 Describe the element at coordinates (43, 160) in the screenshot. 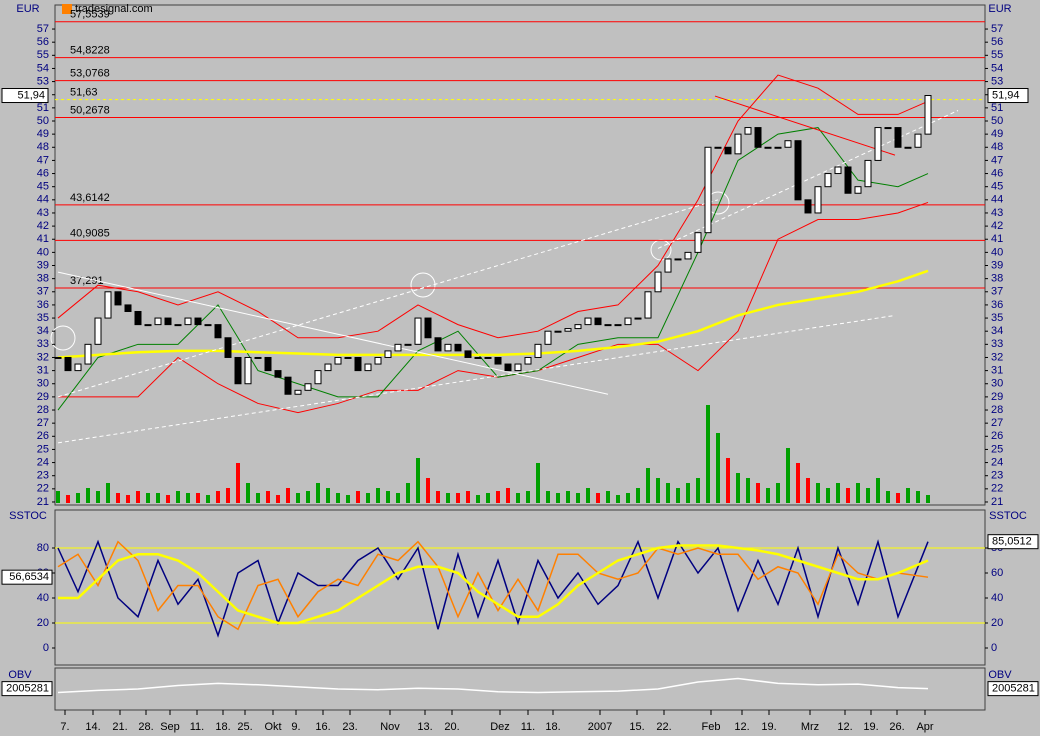

I see `y-tick-label: 47` at that location.